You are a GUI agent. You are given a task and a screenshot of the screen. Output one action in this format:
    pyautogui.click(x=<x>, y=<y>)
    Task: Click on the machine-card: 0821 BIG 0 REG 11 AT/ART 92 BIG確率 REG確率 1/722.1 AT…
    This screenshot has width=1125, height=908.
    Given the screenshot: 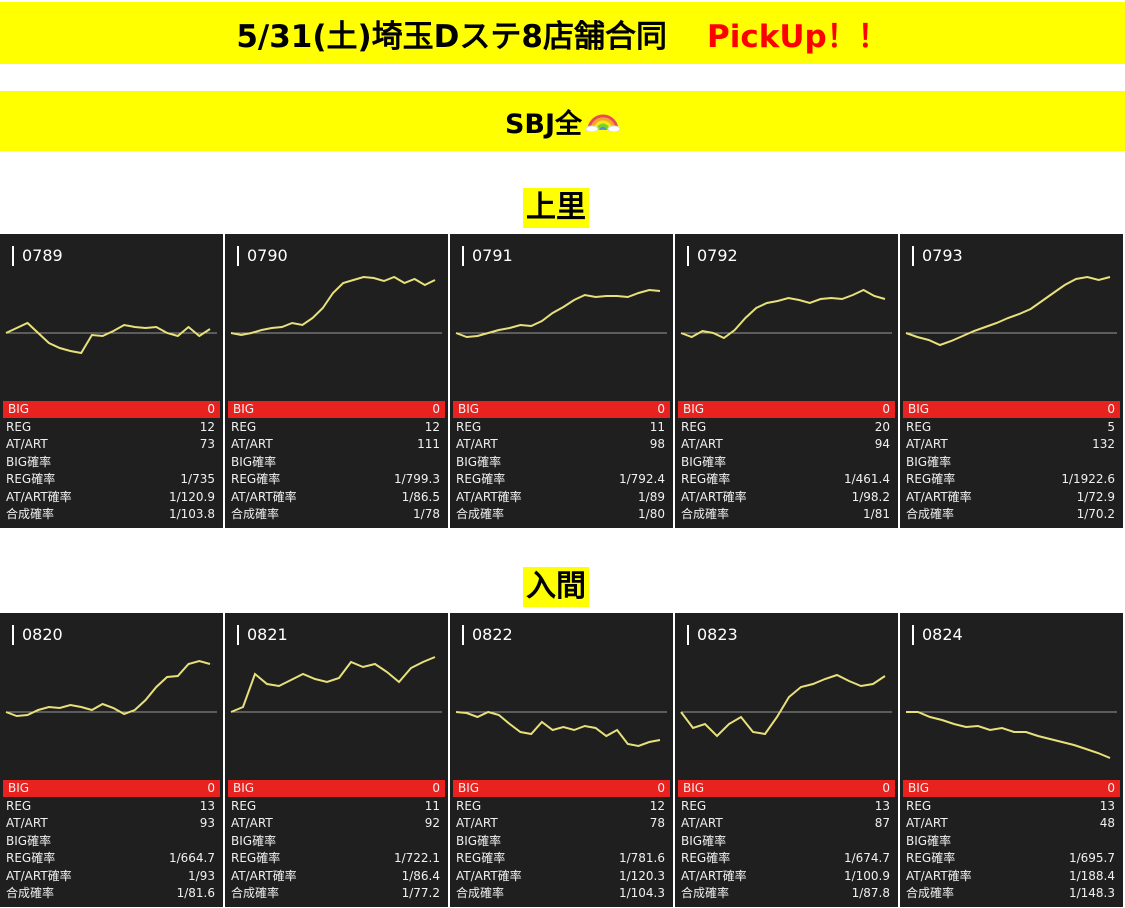 What is the action you would take?
    pyautogui.click(x=336, y=760)
    